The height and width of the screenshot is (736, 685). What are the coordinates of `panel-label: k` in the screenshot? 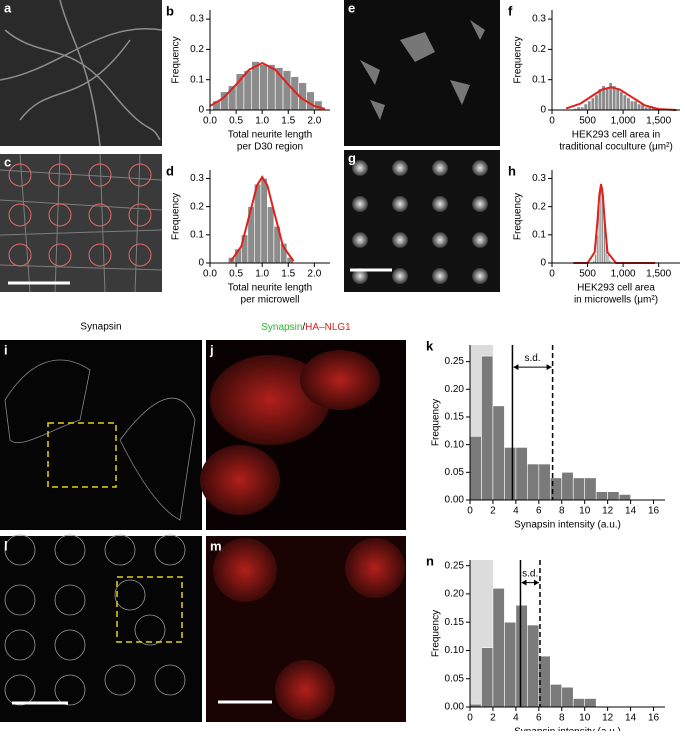 It's located at (430, 345).